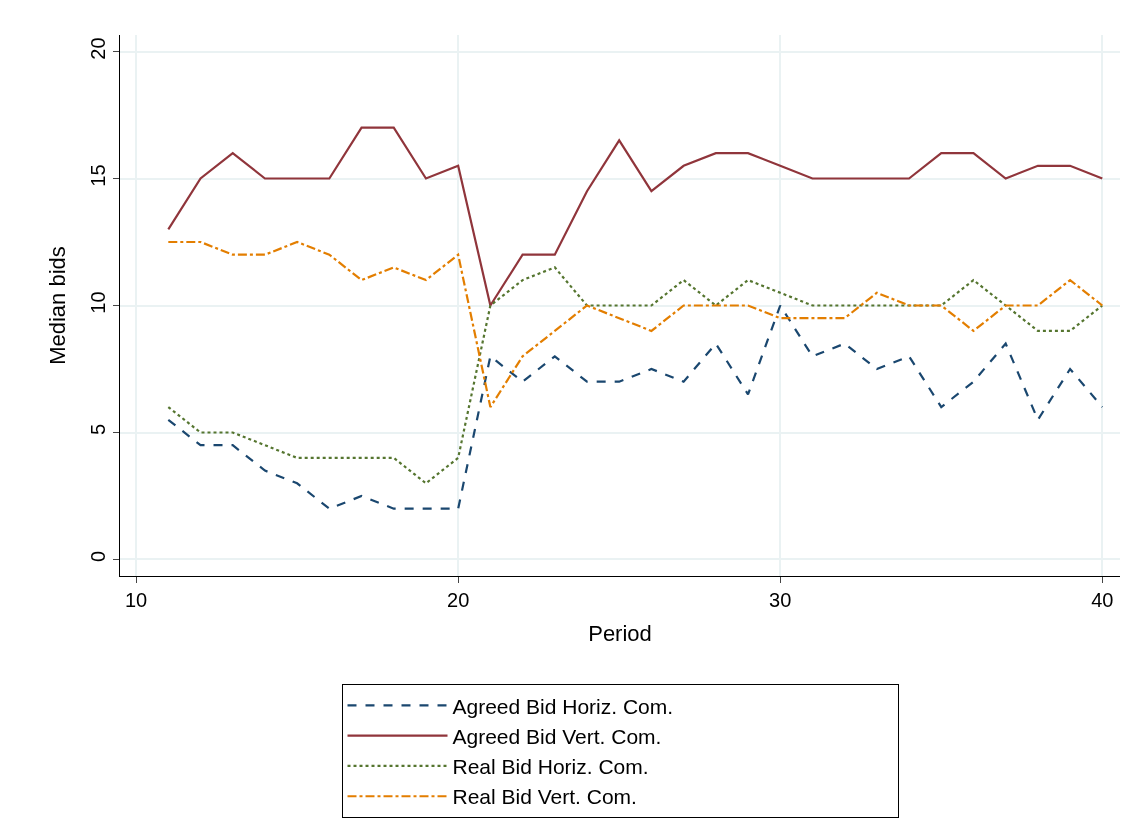  Describe the element at coordinates (1102, 600) in the screenshot. I see `x-tick-label: 40` at that location.